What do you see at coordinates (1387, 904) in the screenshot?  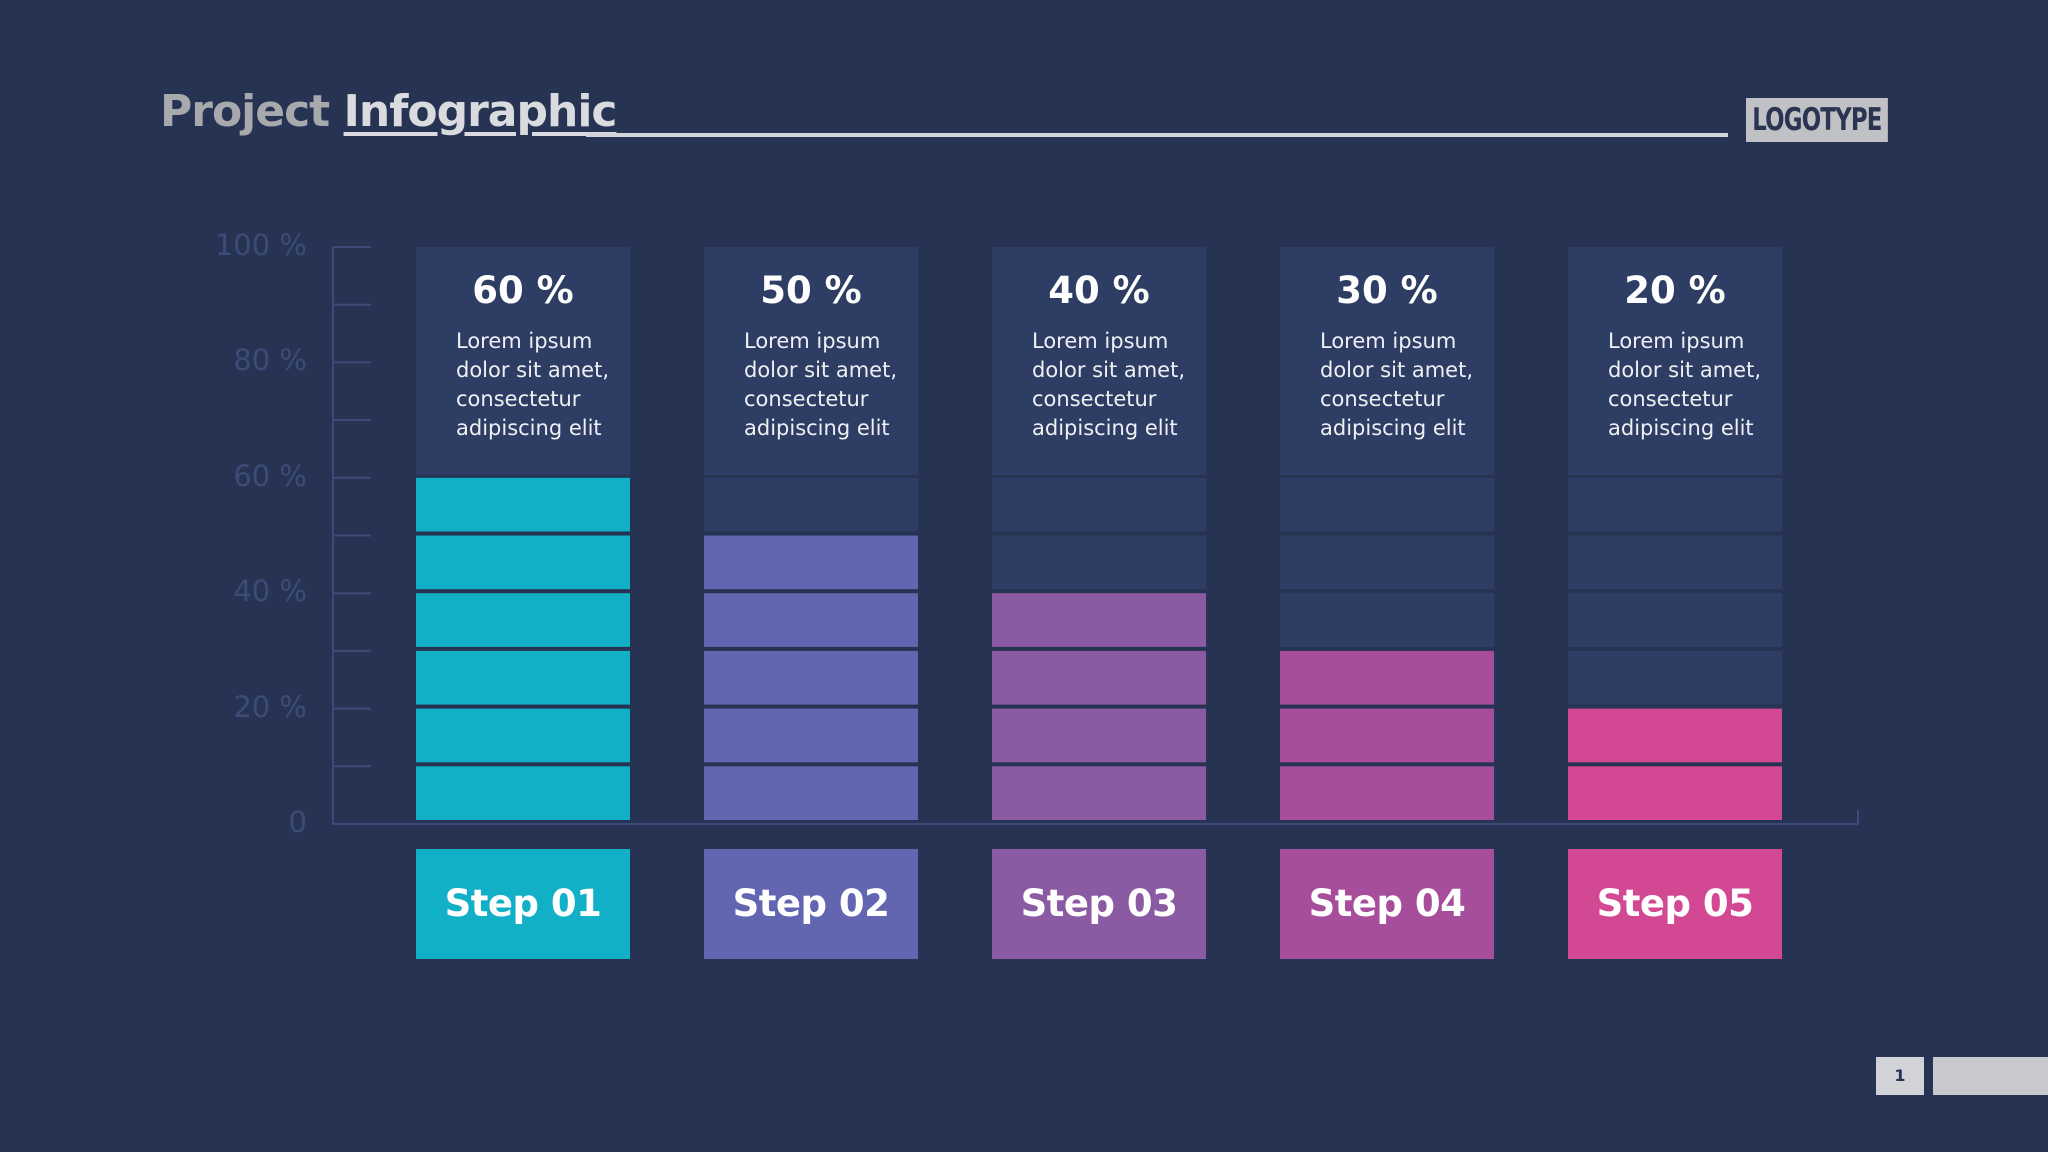 I see `category-label: Step 04` at bounding box center [1387, 904].